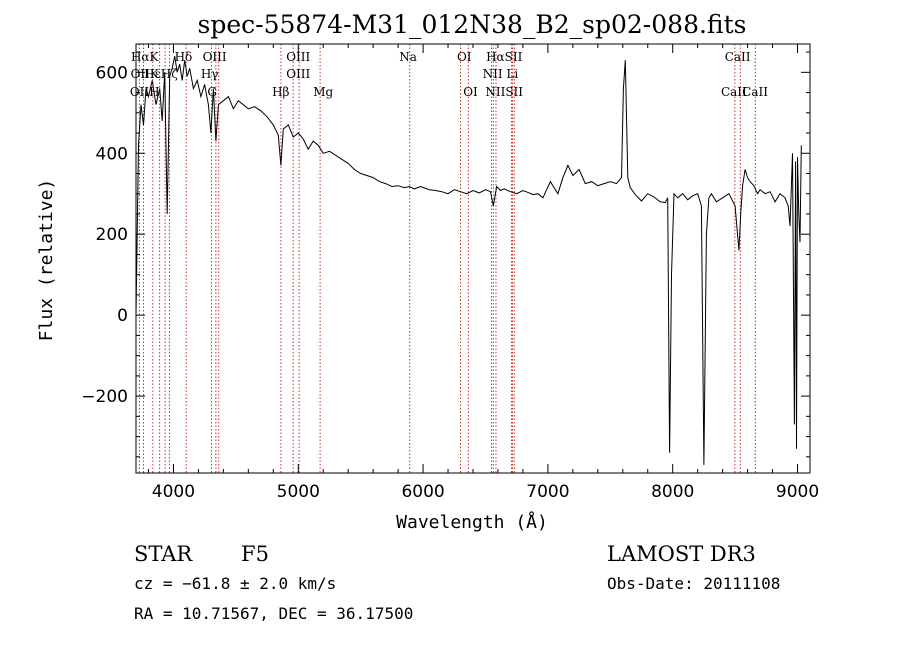 This screenshot has width=900, height=649. What do you see at coordinates (472, 522) in the screenshot?
I see `x-axis-label: Wavelength (Å)` at bounding box center [472, 522].